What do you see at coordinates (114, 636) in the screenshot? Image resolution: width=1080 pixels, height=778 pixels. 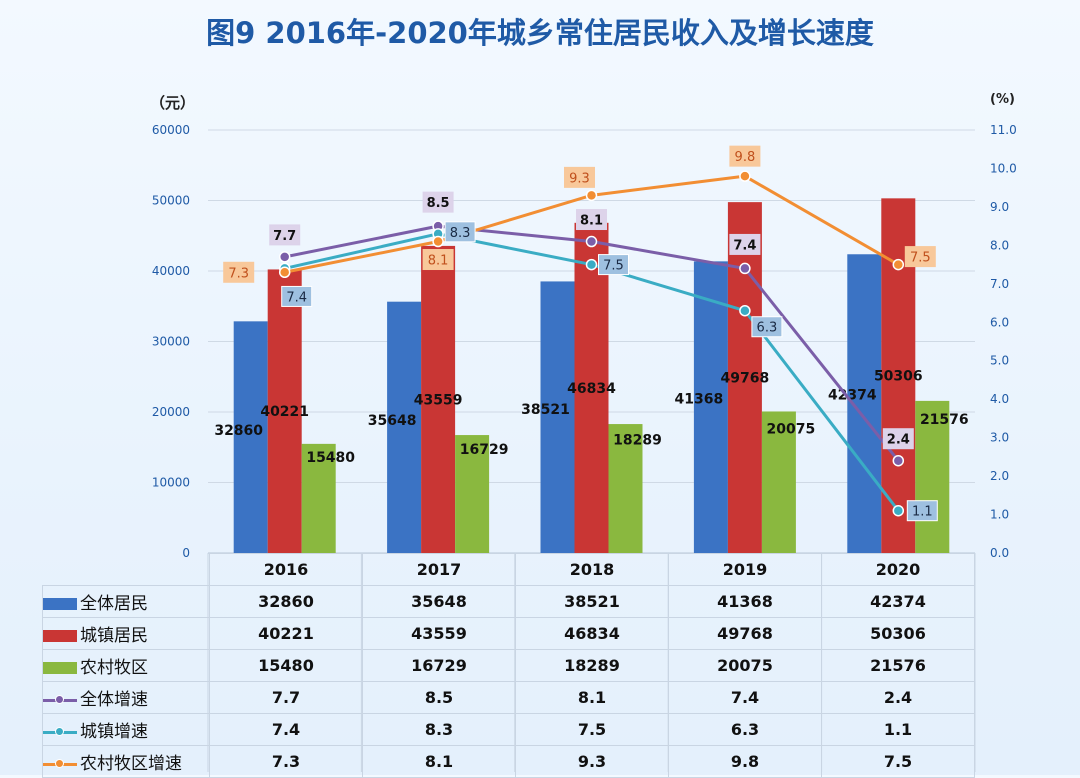 I see `legend-label: 城镇居民` at bounding box center [114, 636].